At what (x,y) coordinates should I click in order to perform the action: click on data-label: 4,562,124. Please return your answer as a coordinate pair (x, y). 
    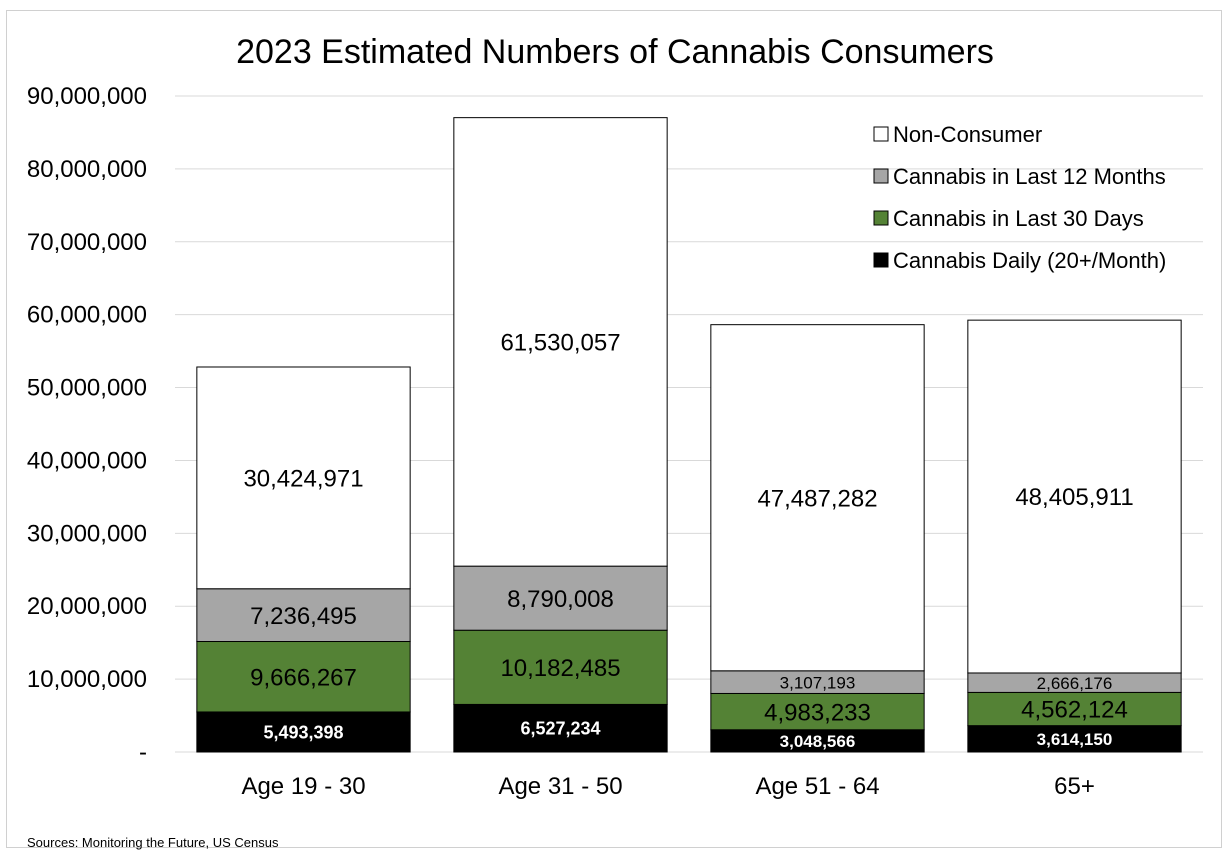
    Looking at the image, I should click on (1074, 710).